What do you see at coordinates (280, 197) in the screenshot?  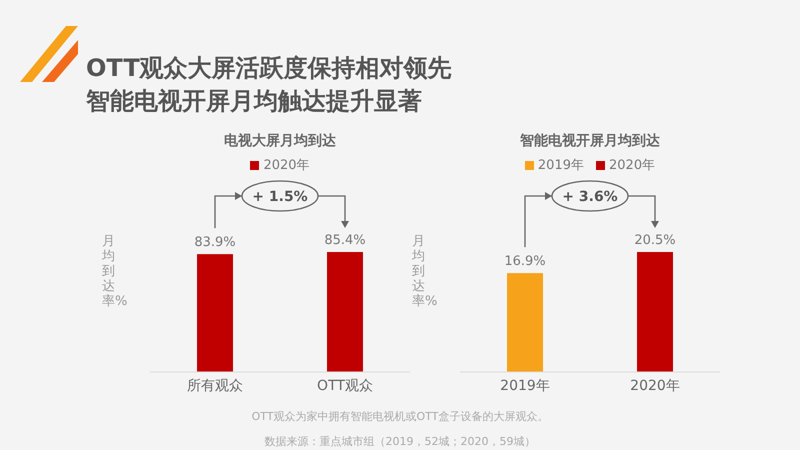 I see `text: + 1.5%` at bounding box center [280, 197].